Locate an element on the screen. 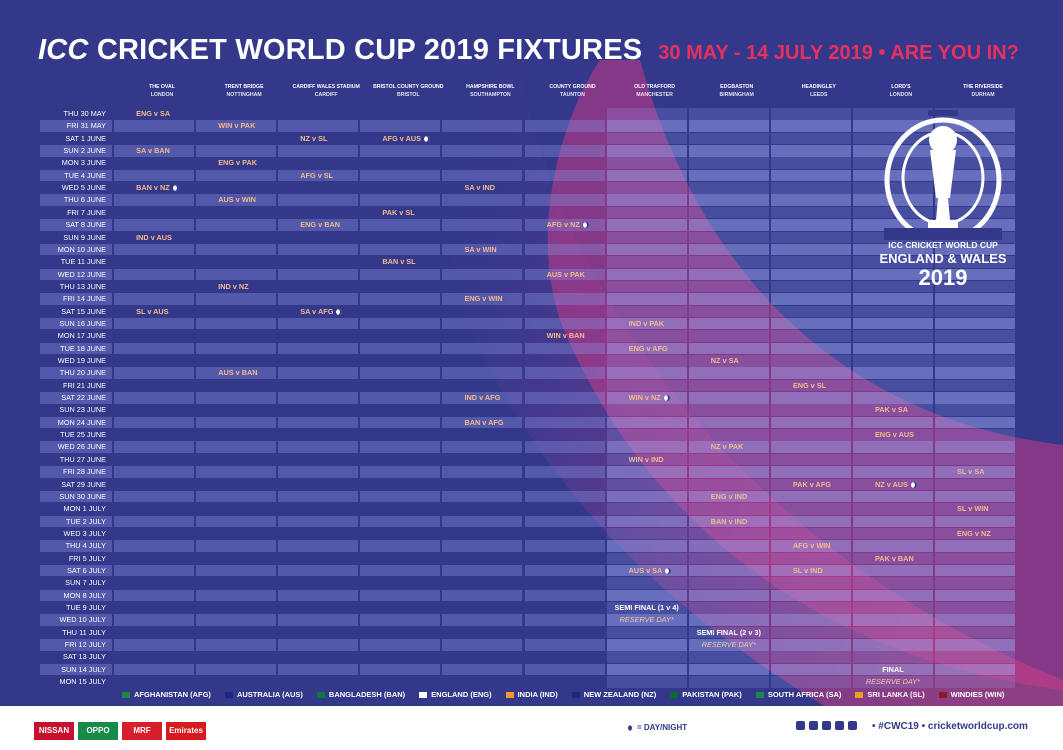 Image resolution: width=1063 pixels, height=750 pixels. fixture-date: TUE 2 JULY is located at coordinates (76, 521).